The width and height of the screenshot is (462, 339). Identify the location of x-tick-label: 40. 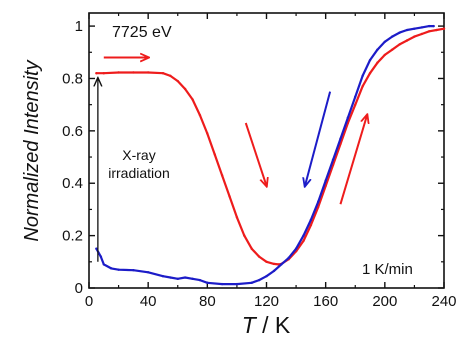
(148, 301).